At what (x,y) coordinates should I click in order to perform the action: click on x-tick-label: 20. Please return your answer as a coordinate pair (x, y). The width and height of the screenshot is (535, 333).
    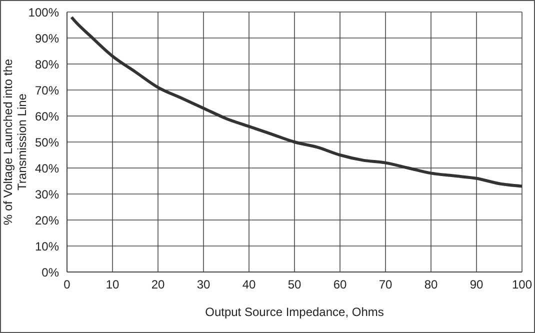
    Looking at the image, I should click on (158, 285).